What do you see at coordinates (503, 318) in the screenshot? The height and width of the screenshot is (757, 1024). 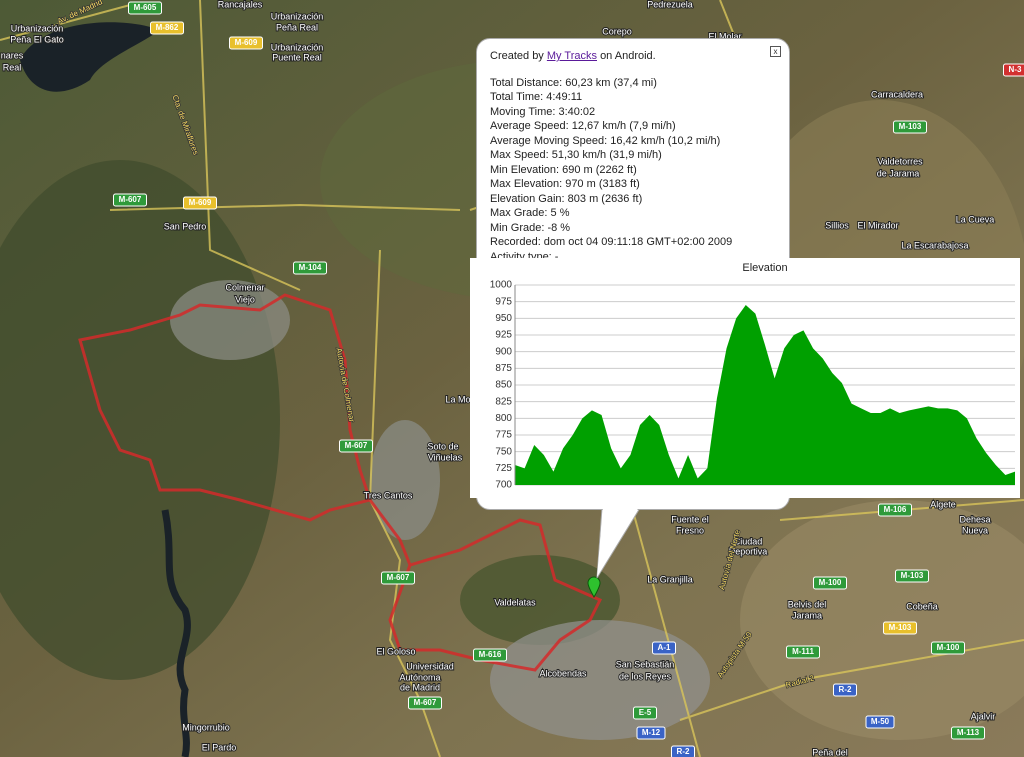 I see `y-tick-label: 950` at bounding box center [503, 318].